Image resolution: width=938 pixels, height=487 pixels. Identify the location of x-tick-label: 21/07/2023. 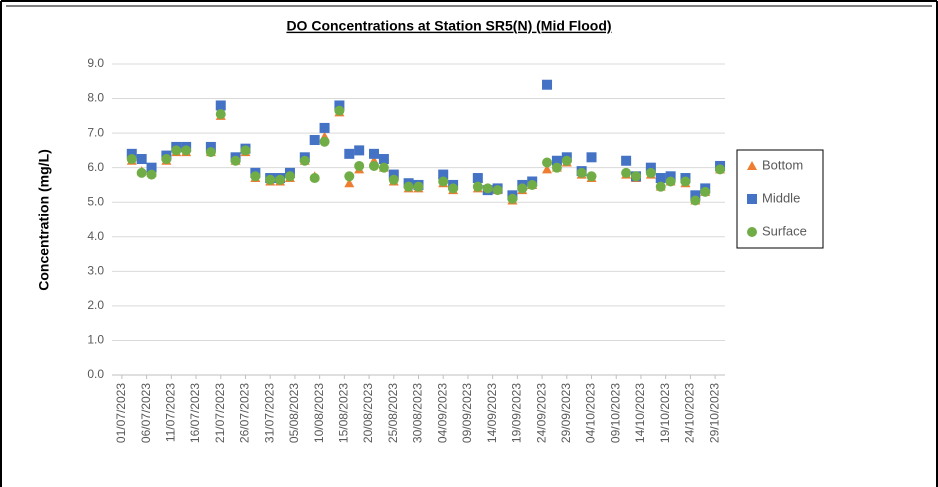
(220, 413).